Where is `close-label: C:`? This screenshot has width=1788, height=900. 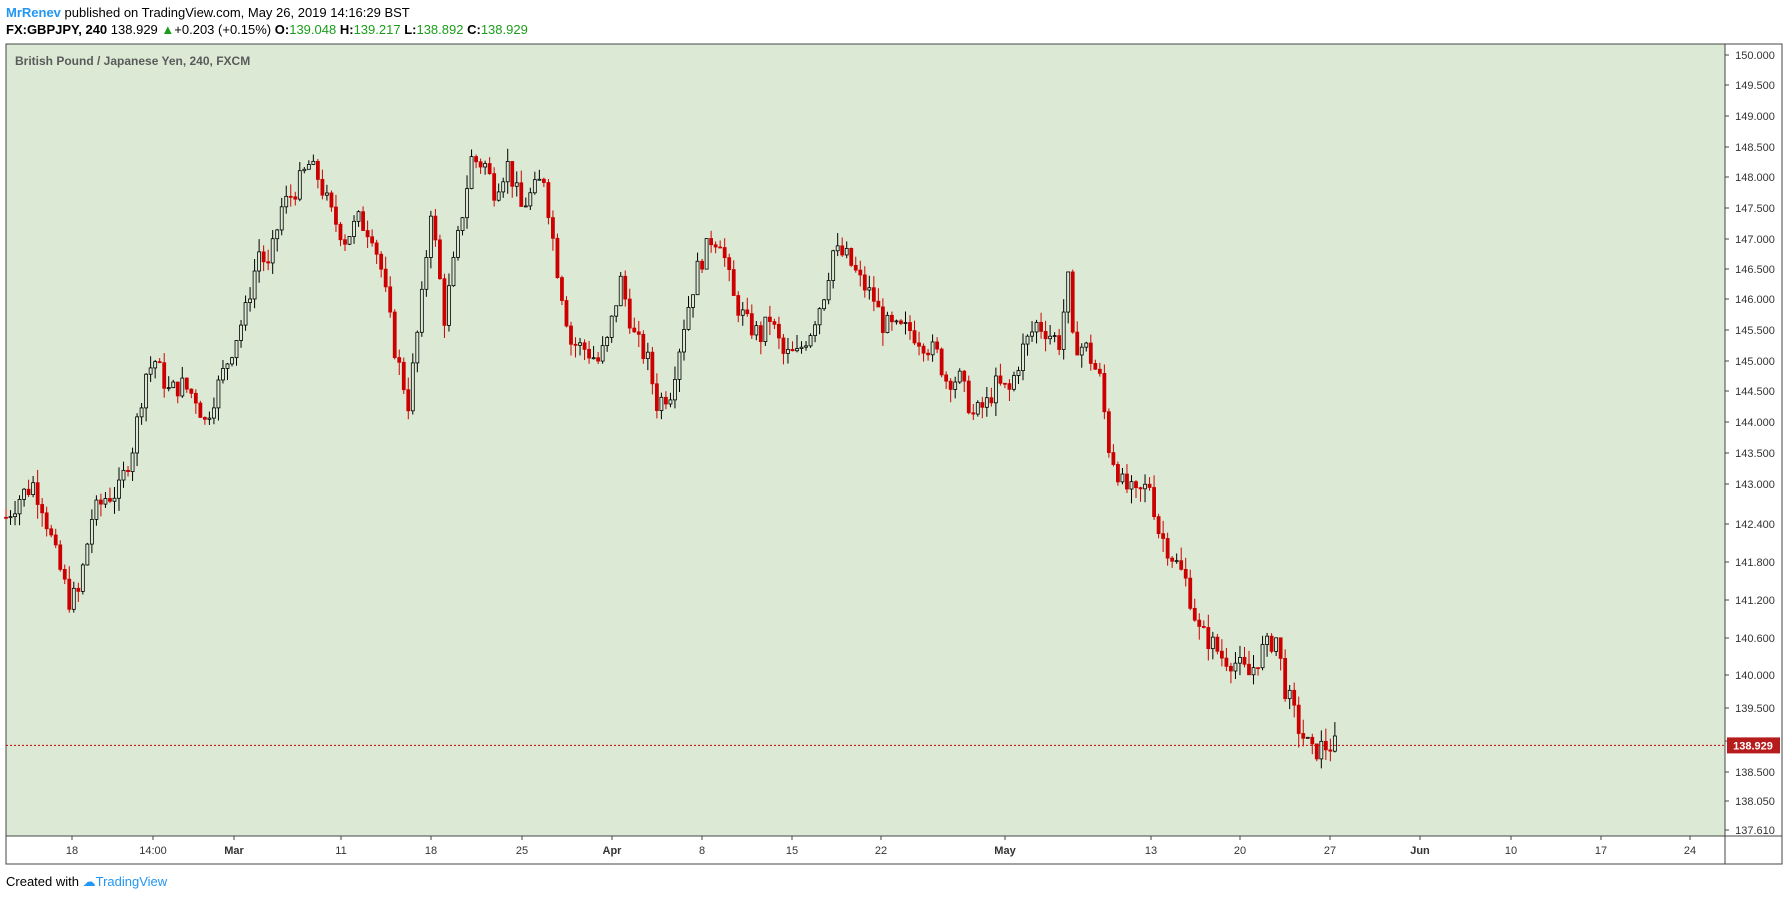 close-label: C: is located at coordinates (474, 29).